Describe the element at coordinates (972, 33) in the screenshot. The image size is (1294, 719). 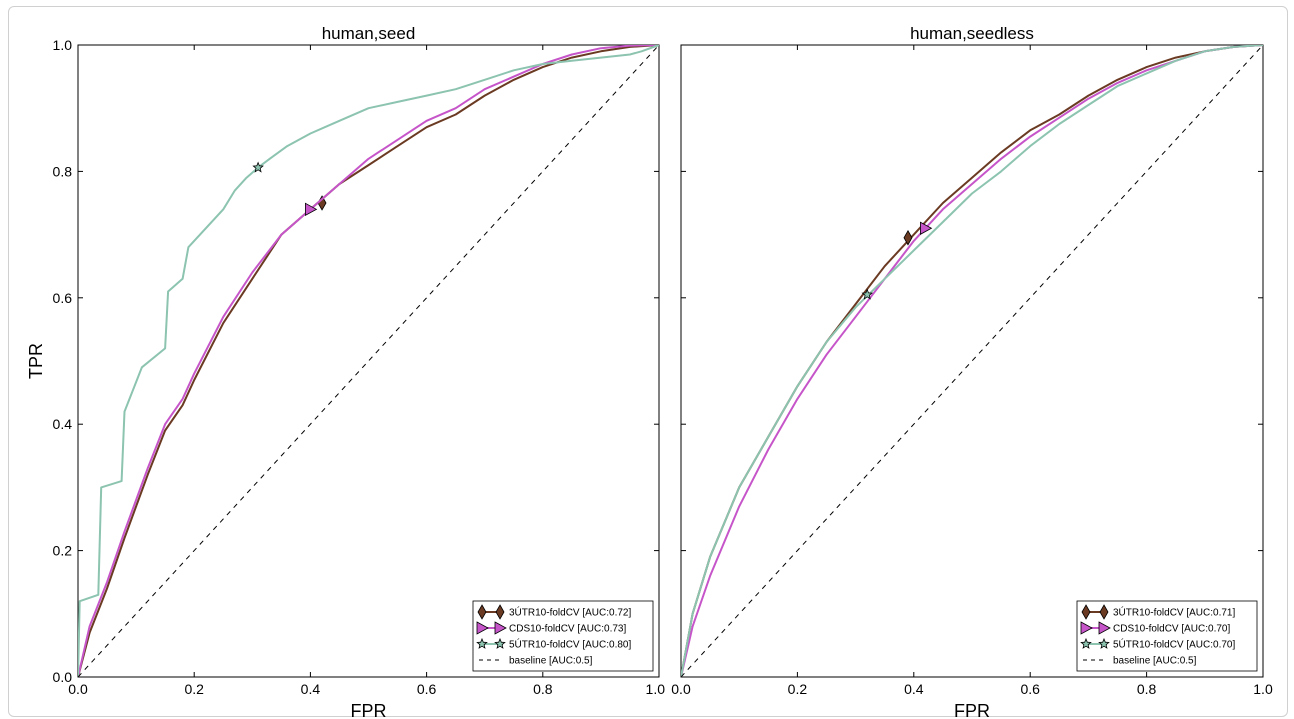
I see `chart-title: human,seedless` at that location.